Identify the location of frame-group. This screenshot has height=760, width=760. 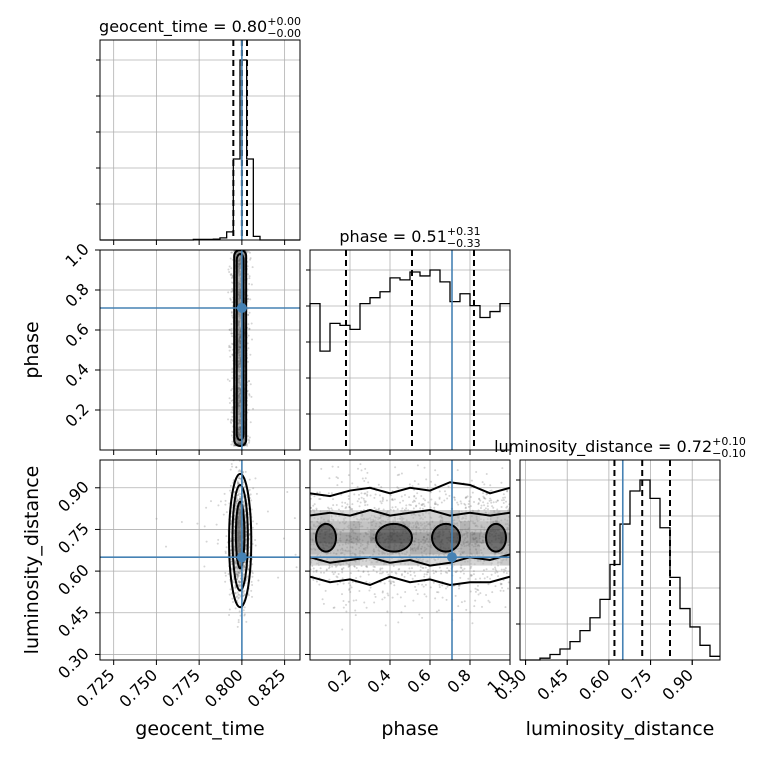
(200, 350).